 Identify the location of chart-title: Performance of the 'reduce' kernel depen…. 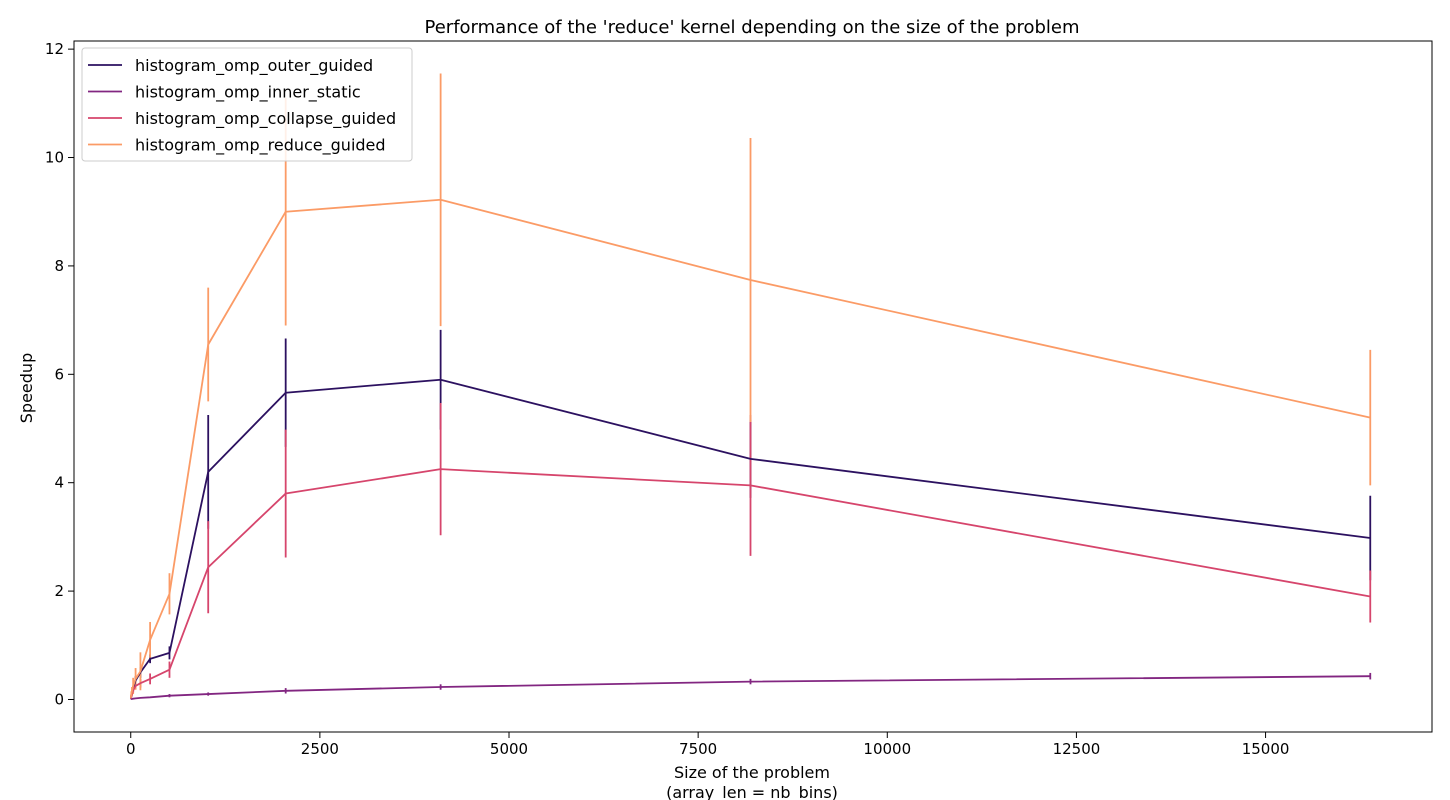
(752, 27).